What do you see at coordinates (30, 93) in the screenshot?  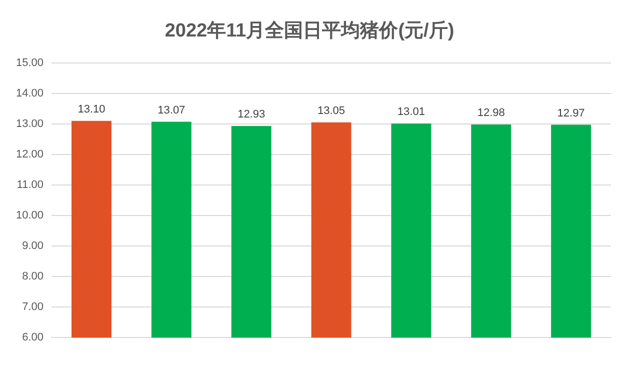 I see `y-tick-label: 14.00` at bounding box center [30, 93].